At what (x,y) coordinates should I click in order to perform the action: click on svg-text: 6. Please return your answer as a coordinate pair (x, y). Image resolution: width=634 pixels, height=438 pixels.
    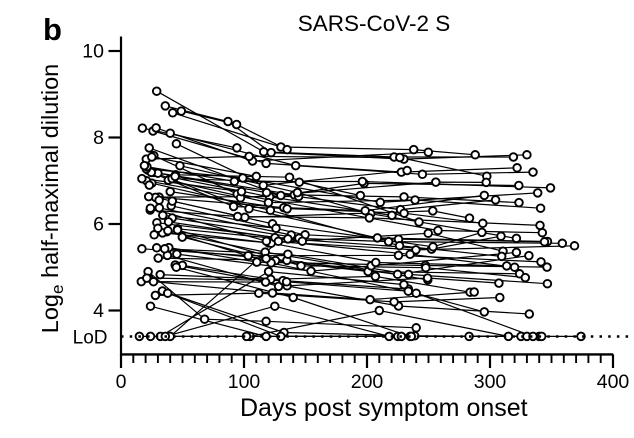
    Looking at the image, I should click on (98, 225).